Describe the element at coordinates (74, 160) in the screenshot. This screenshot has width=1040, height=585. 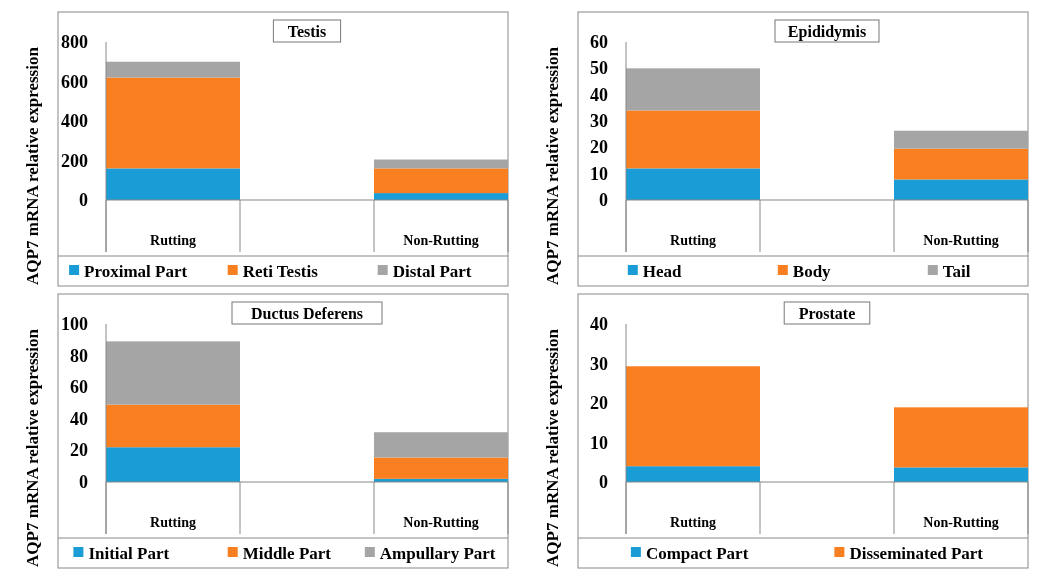
I see `y-tick-label: 200` at that location.